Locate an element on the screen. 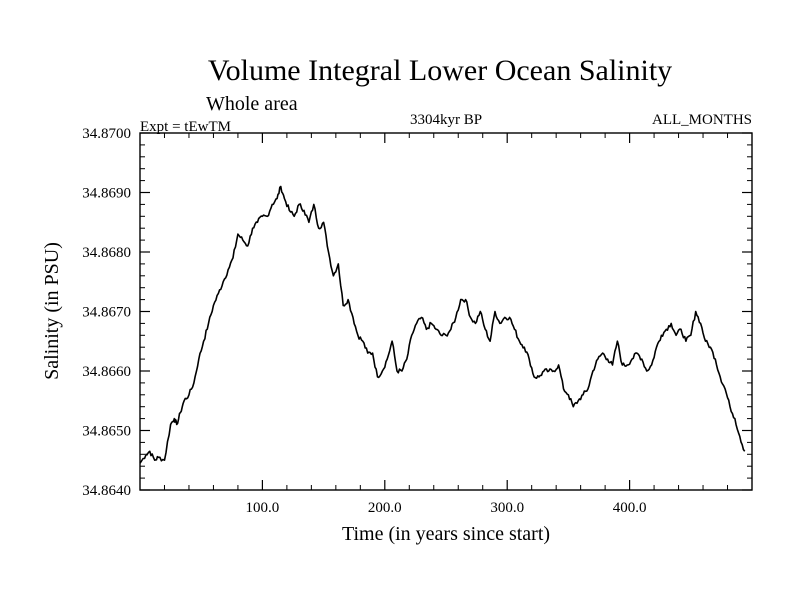  x-tick-label: 400.0 is located at coordinates (630, 508).